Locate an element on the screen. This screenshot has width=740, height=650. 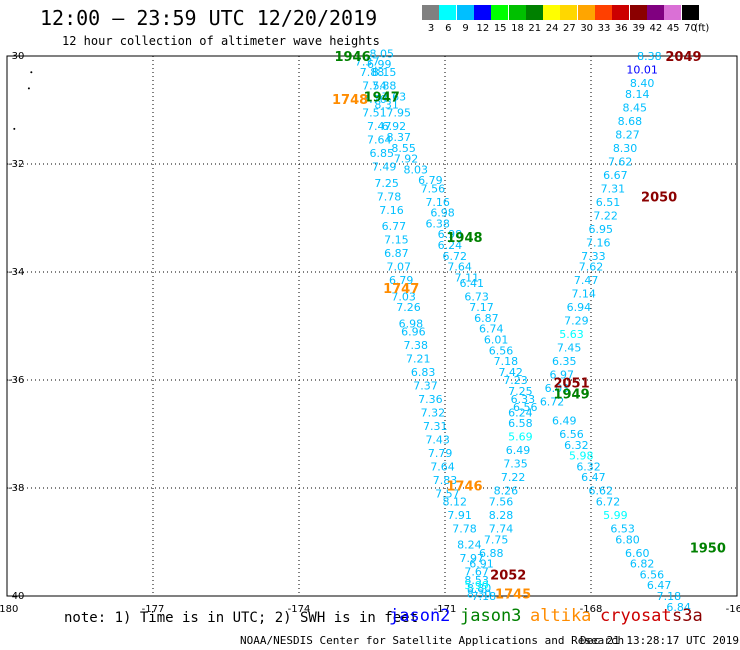
wave-height-value: 10.01 is located at coordinates (642, 70).